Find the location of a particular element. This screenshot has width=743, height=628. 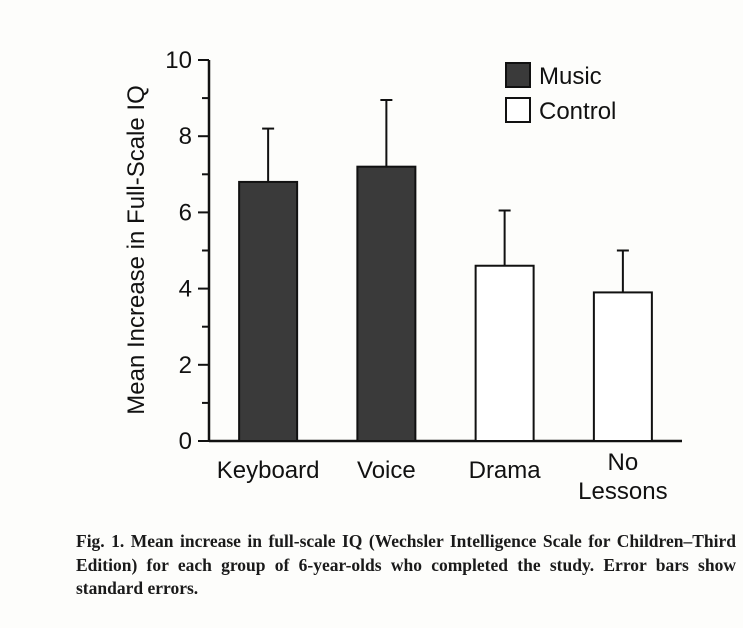

y-tick-label: 2 is located at coordinates (185, 365).